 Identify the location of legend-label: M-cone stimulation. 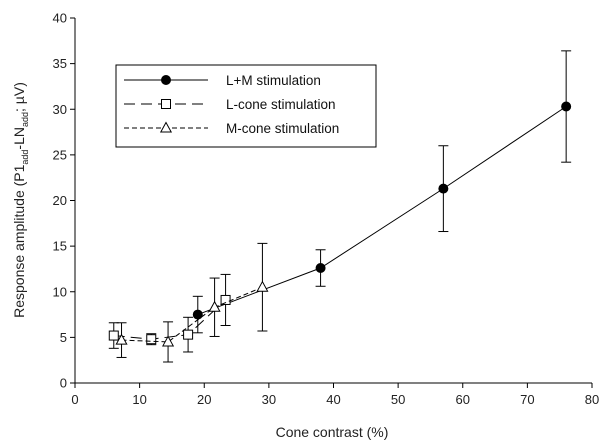
(282, 128).